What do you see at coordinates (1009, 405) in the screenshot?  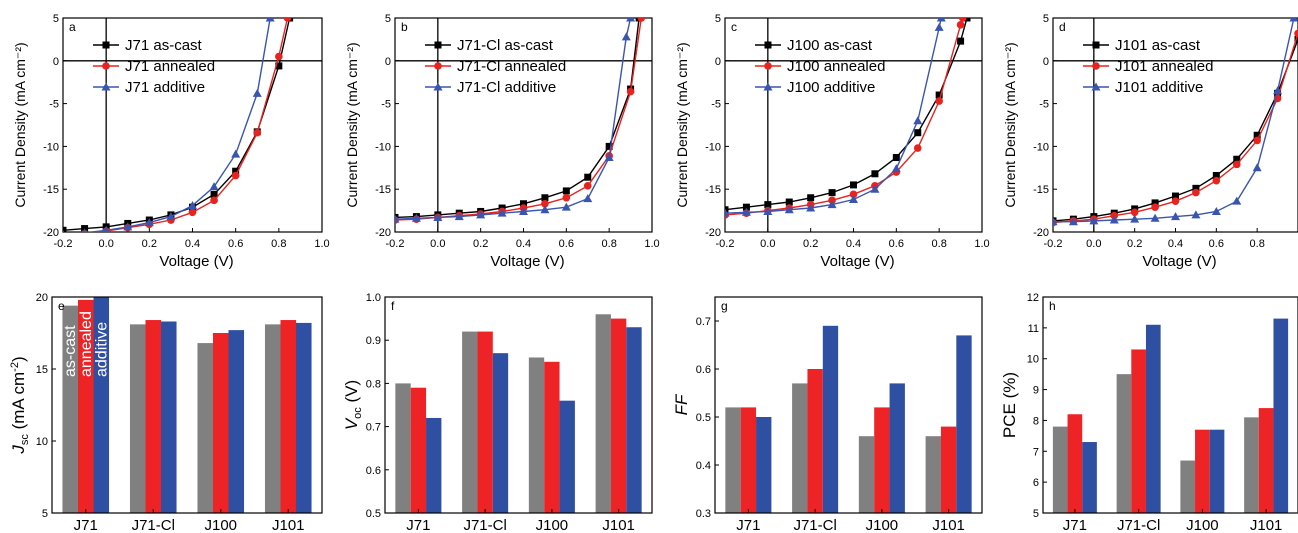 I see `y-axis-label-main: PCE (%)` at bounding box center [1009, 405].